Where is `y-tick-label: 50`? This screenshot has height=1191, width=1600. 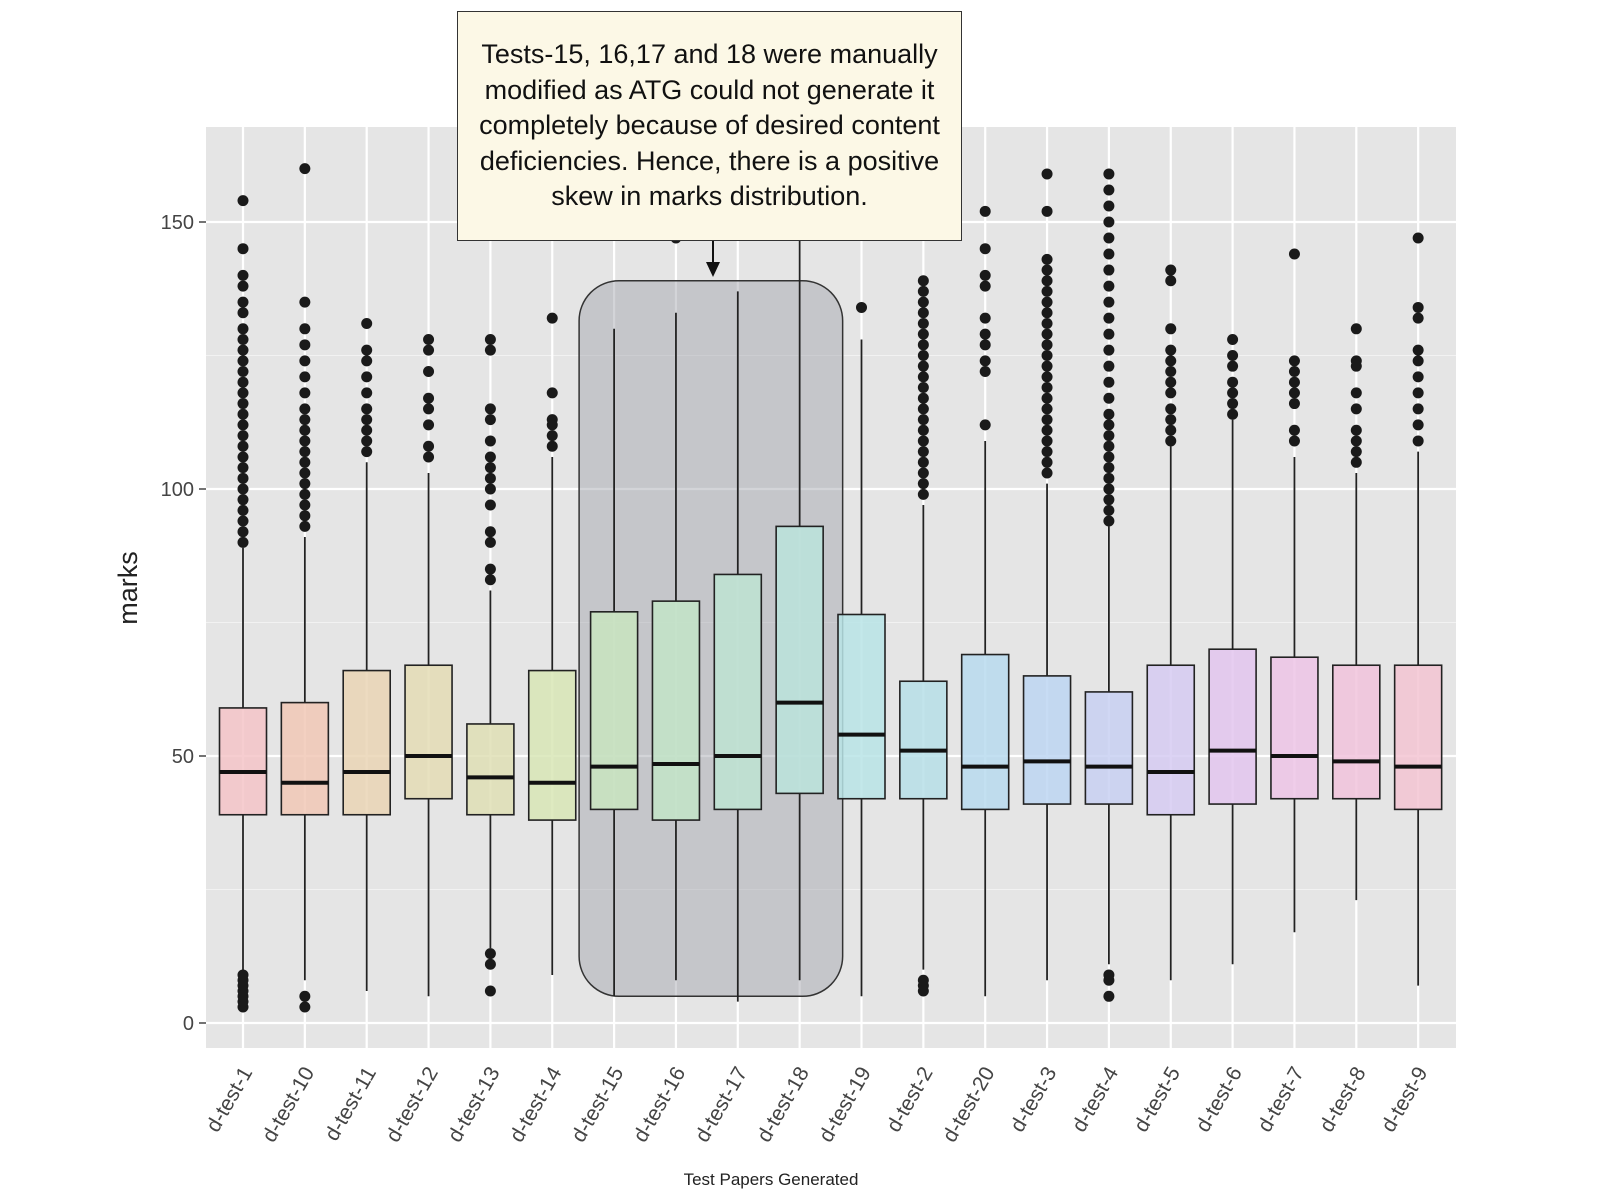
y-tick-label: 50 is located at coordinates (183, 757).